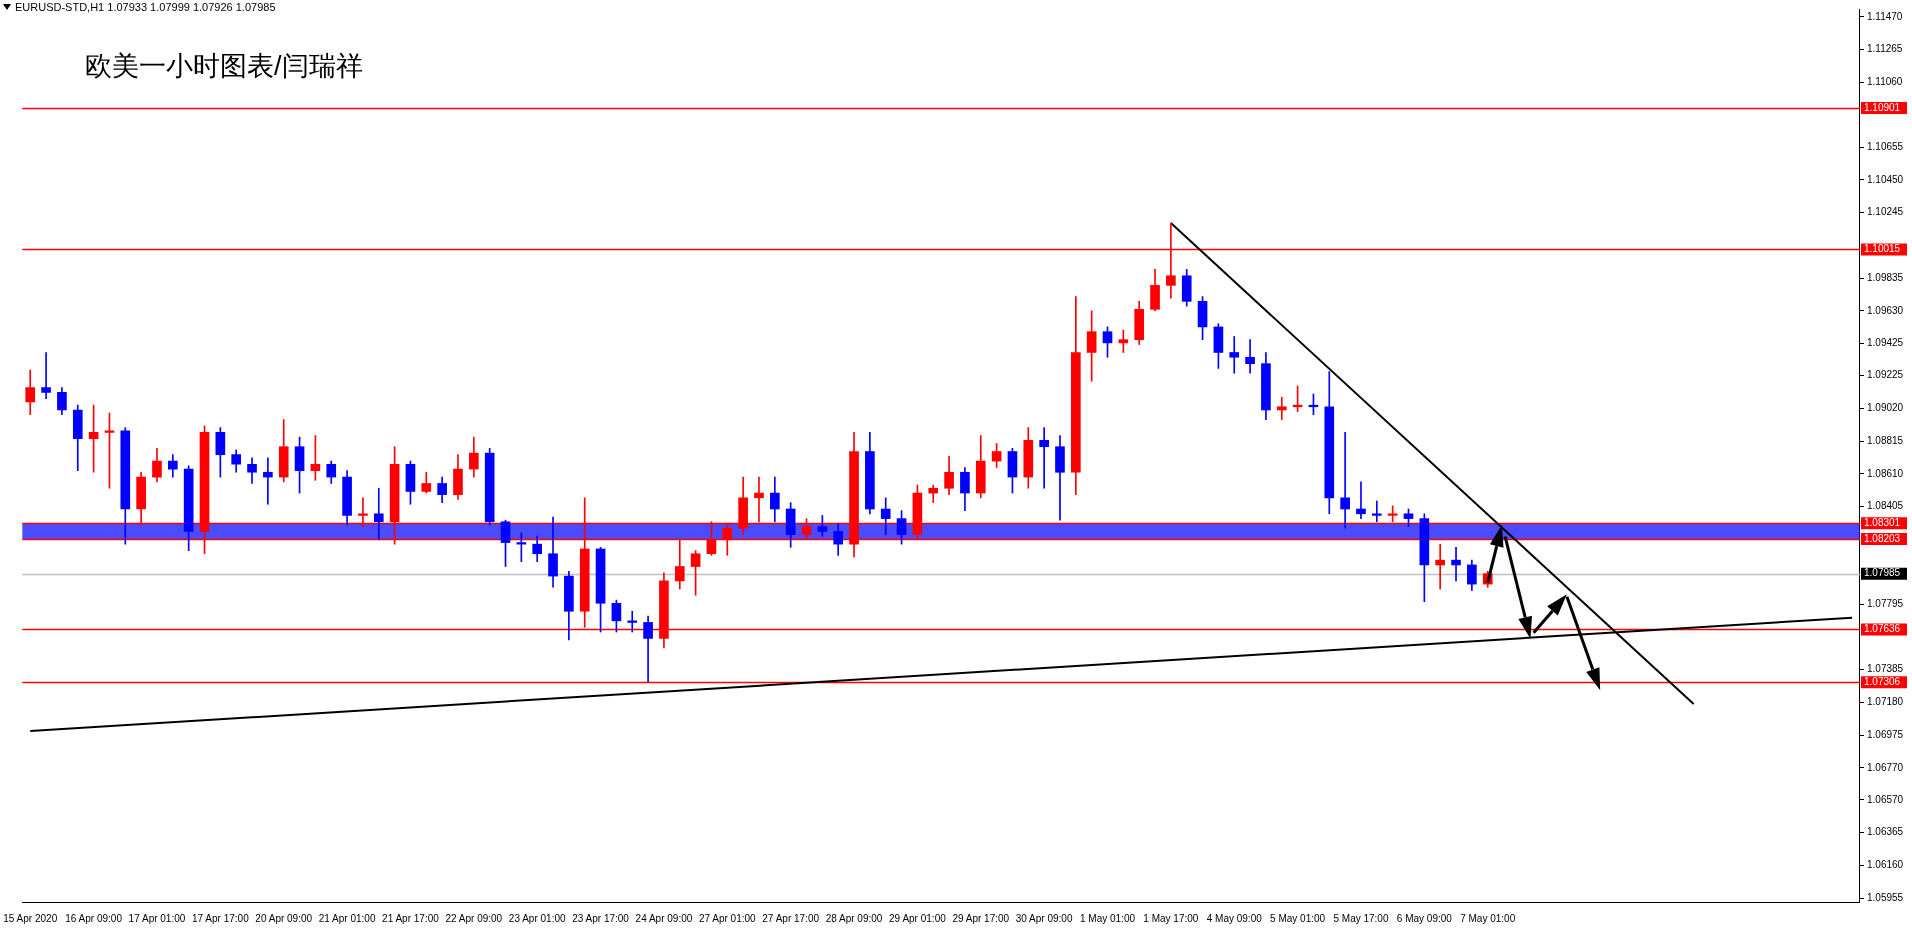  Describe the element at coordinates (145, 7) in the screenshot. I see `annotation: EURUSD-STD,H1 1.07933 1.07999 1.07926 1.07985` at that location.